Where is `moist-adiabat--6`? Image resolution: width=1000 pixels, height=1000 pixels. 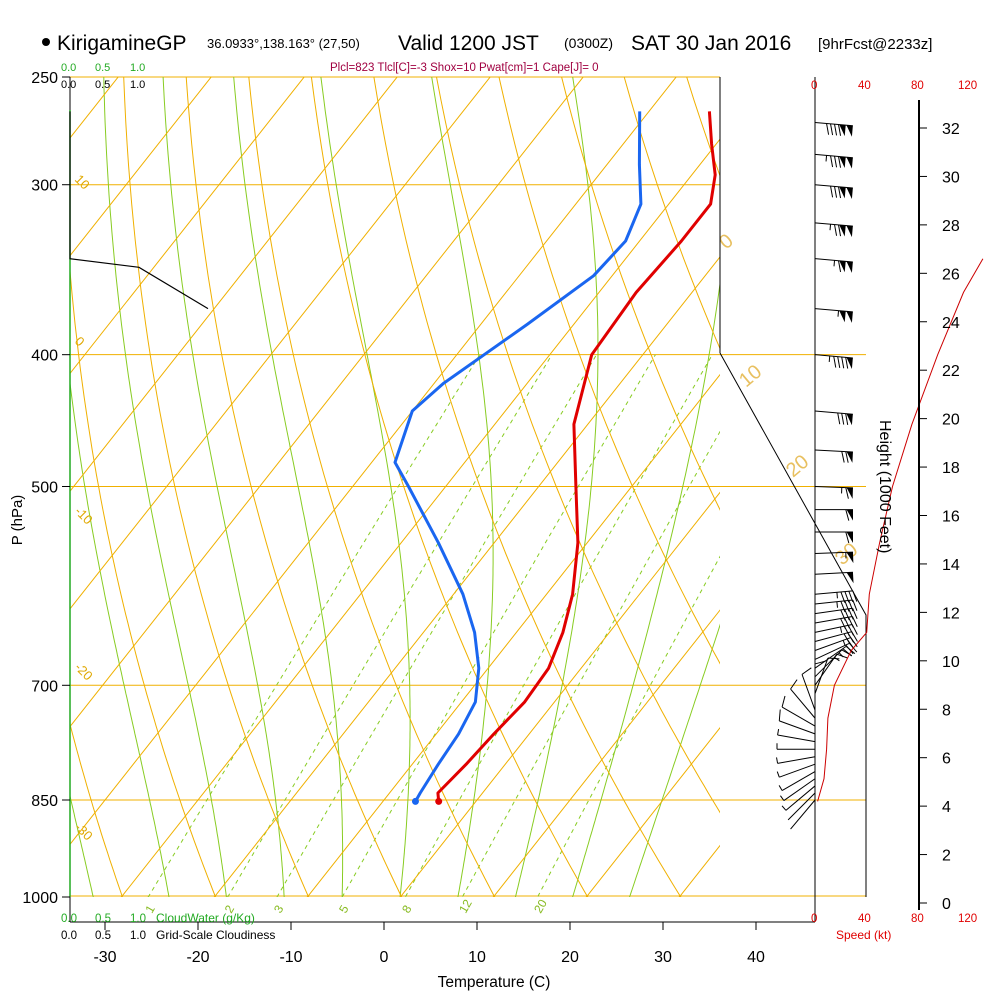 moist-adiabat--6 is located at coordinates (165, 487).